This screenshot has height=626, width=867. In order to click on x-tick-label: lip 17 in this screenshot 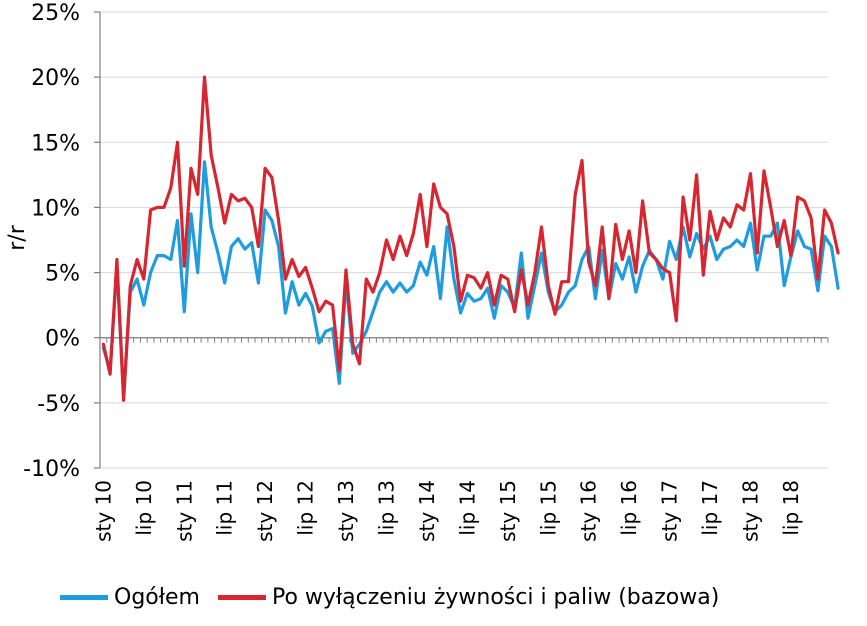, I will do `click(710, 508)`.